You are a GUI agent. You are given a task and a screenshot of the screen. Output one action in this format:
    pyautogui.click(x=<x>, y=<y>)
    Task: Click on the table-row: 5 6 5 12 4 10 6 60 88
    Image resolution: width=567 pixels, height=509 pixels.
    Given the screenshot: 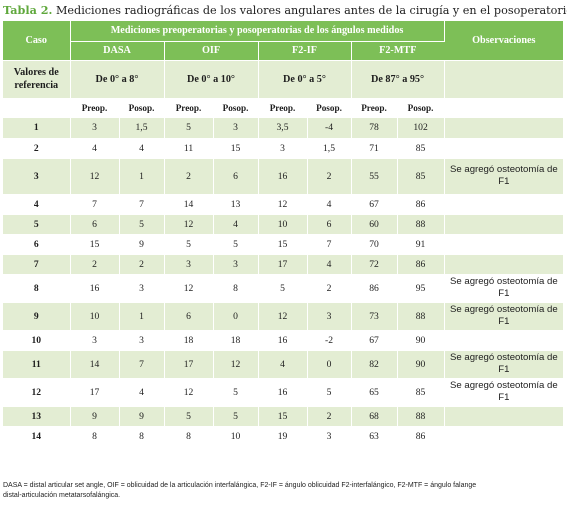 What is the action you would take?
    pyautogui.click(x=283, y=224)
    